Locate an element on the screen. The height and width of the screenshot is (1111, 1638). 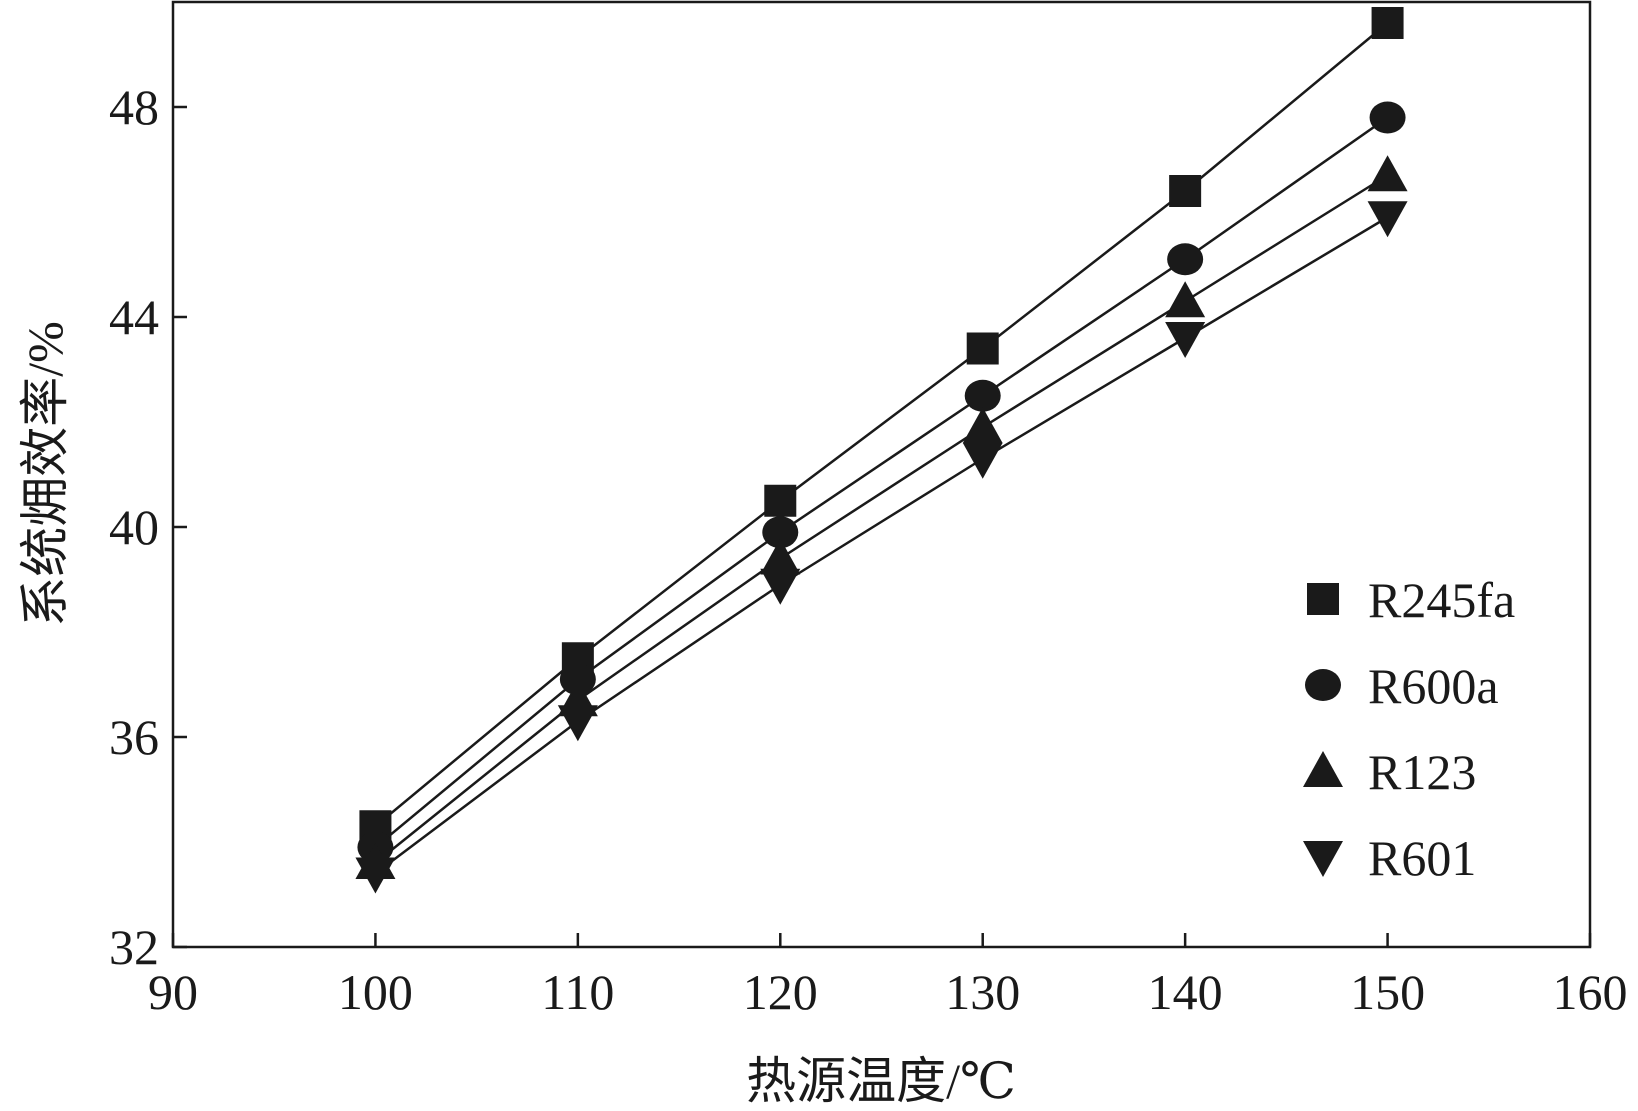
legend-marker-r123 is located at coordinates (1323, 769).